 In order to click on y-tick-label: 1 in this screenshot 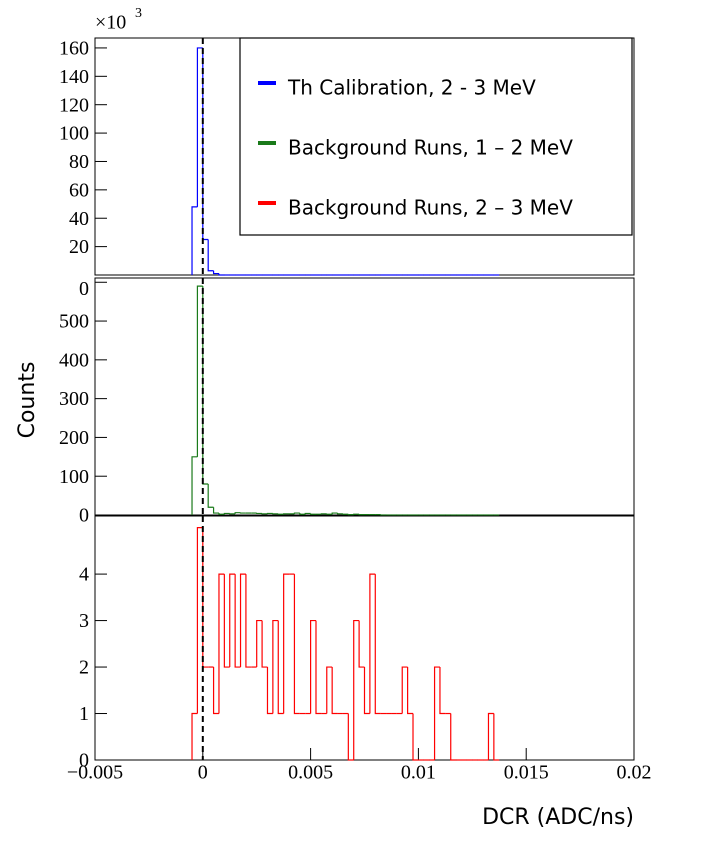, I will do `click(84, 714)`.